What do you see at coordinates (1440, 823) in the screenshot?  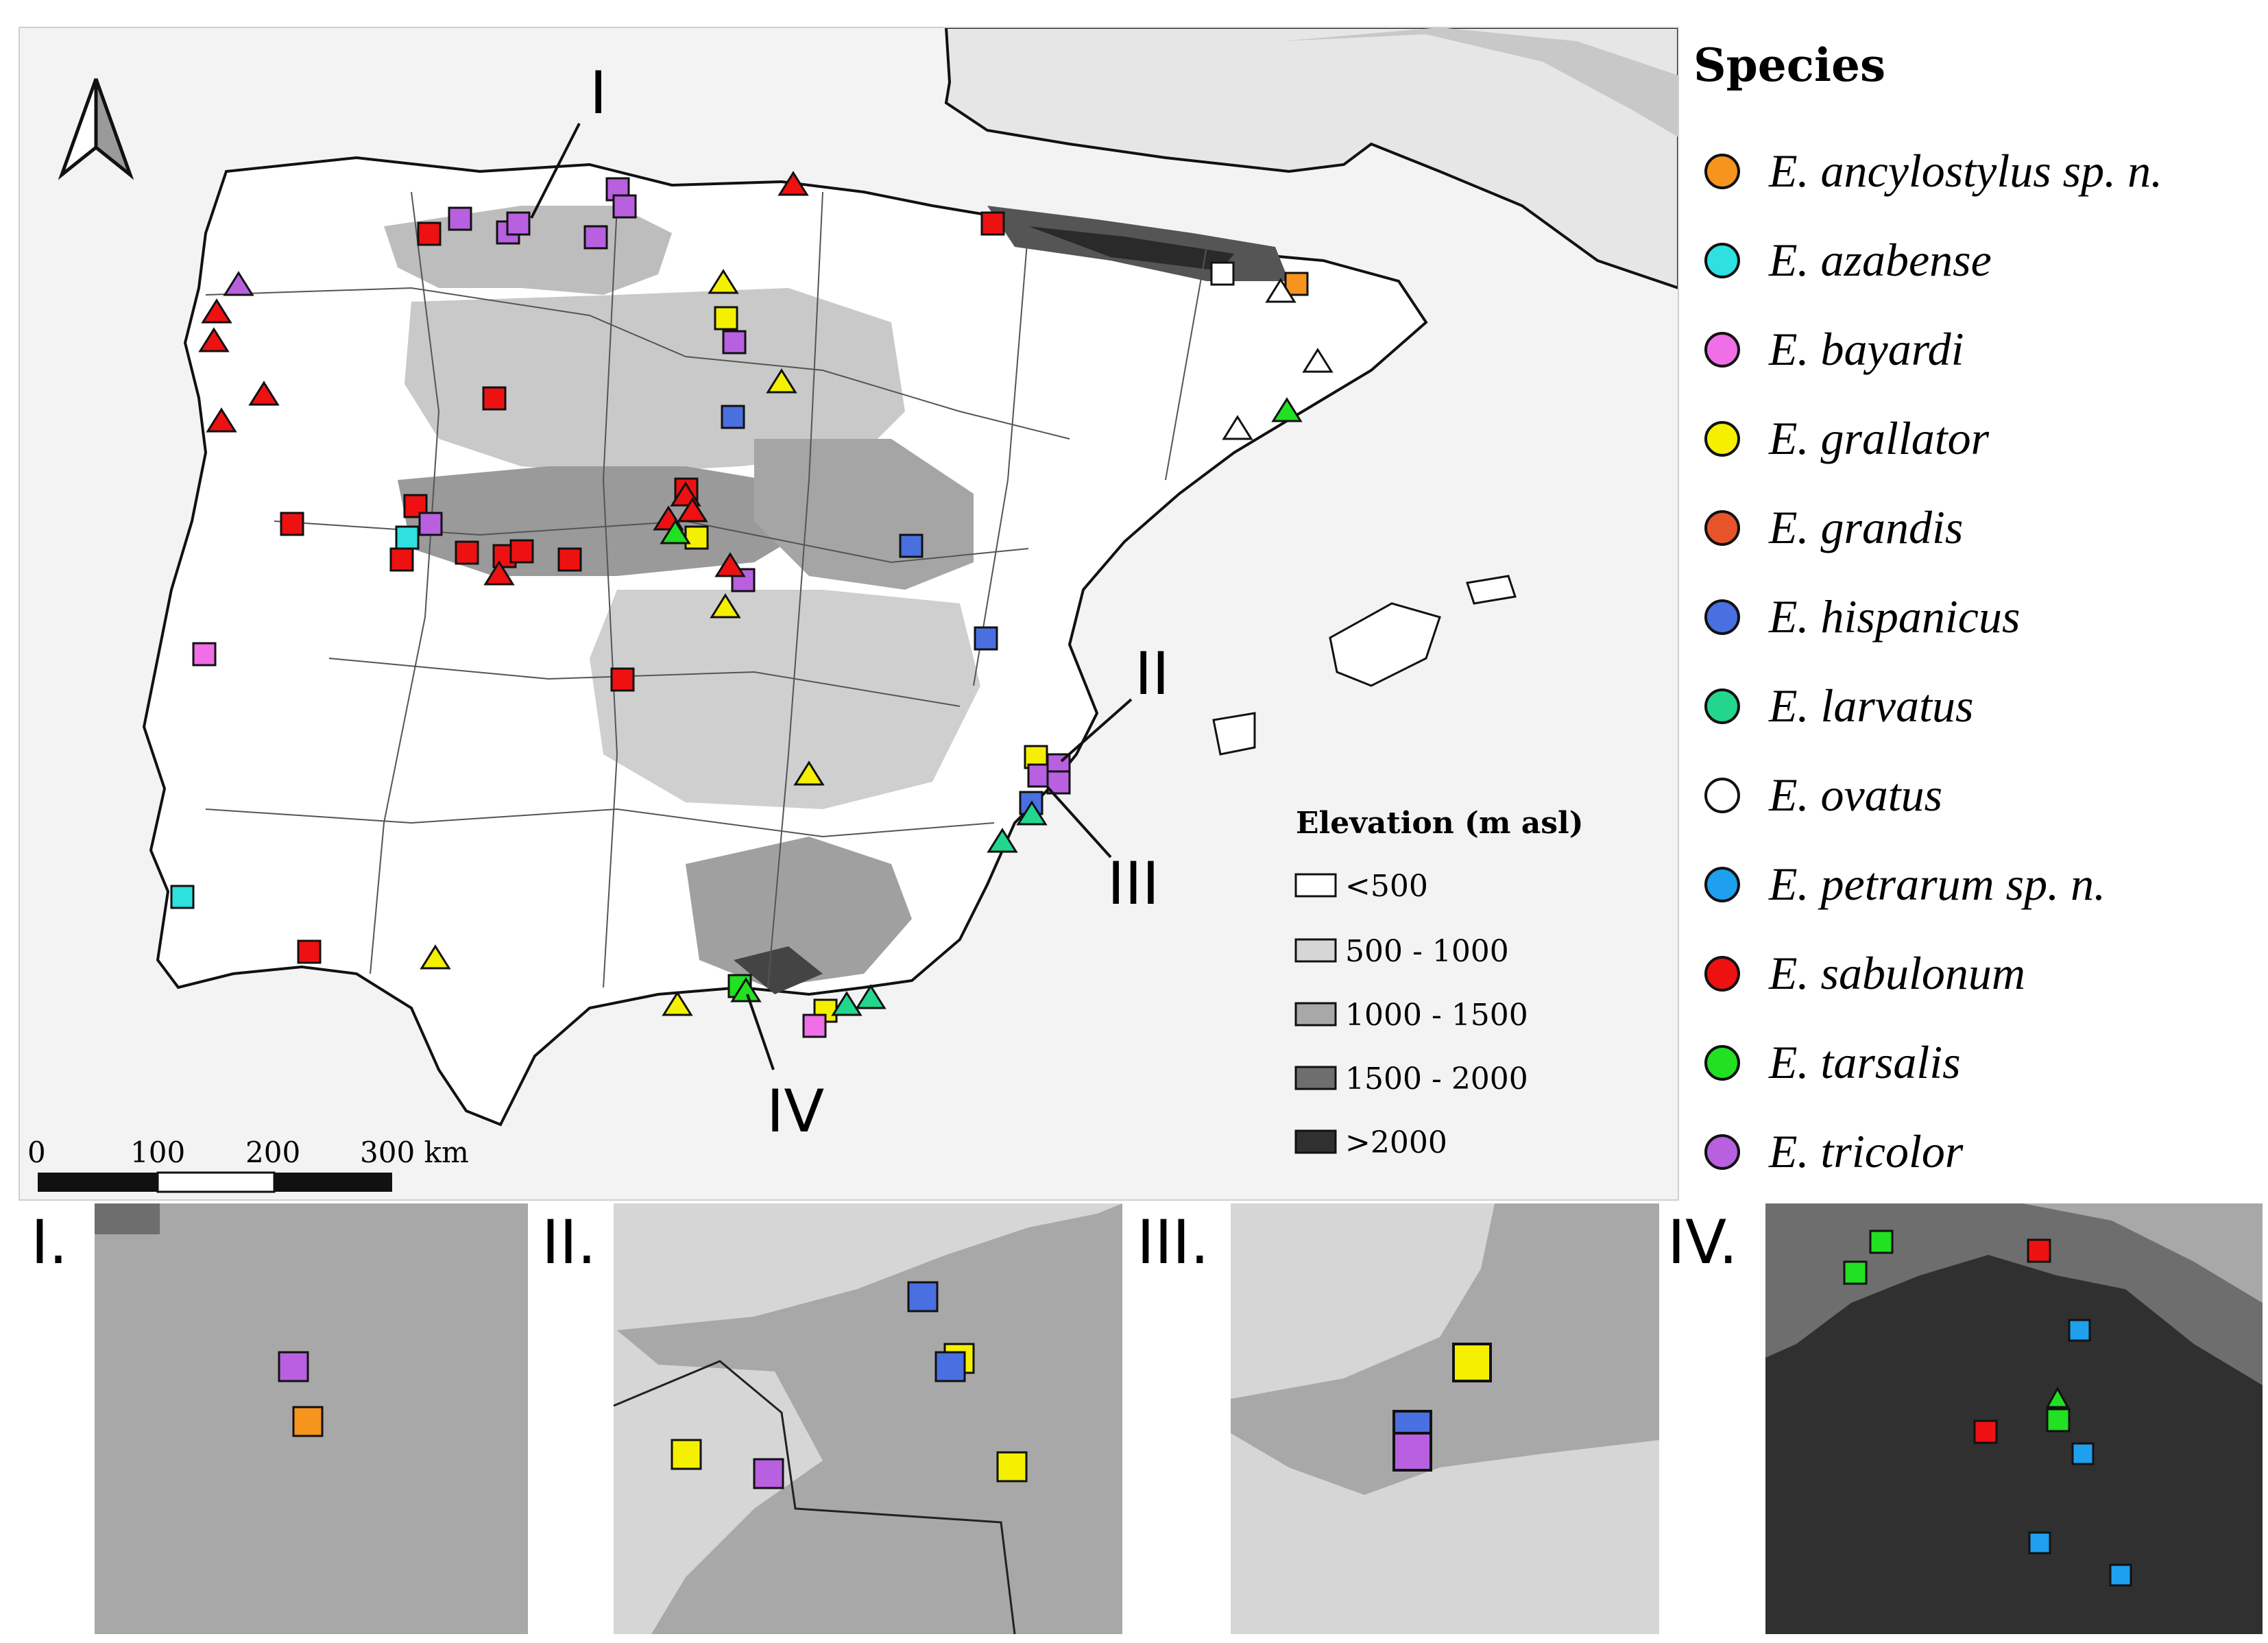 I see `elevation-legend-title: Elevation (m asl)` at bounding box center [1440, 823].